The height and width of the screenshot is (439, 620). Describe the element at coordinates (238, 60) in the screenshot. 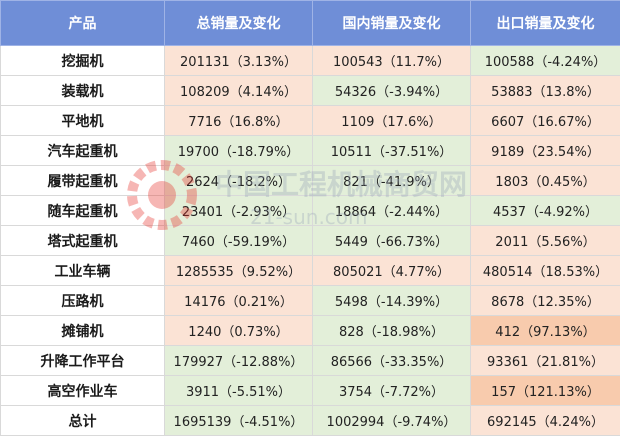

I see `total-cell: 201131（3.13%）` at that location.